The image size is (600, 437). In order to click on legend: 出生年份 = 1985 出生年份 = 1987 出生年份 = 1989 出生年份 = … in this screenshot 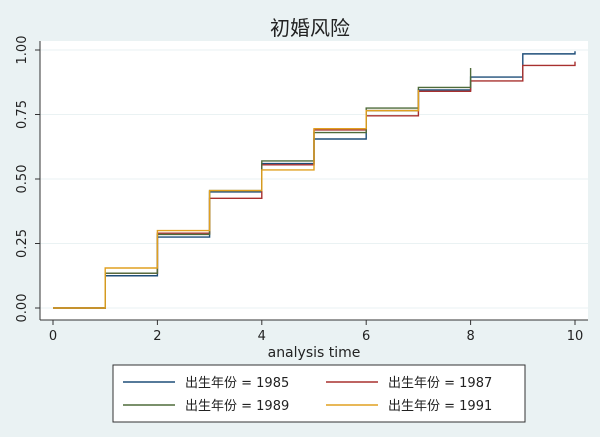, I will do `click(319, 393)`.